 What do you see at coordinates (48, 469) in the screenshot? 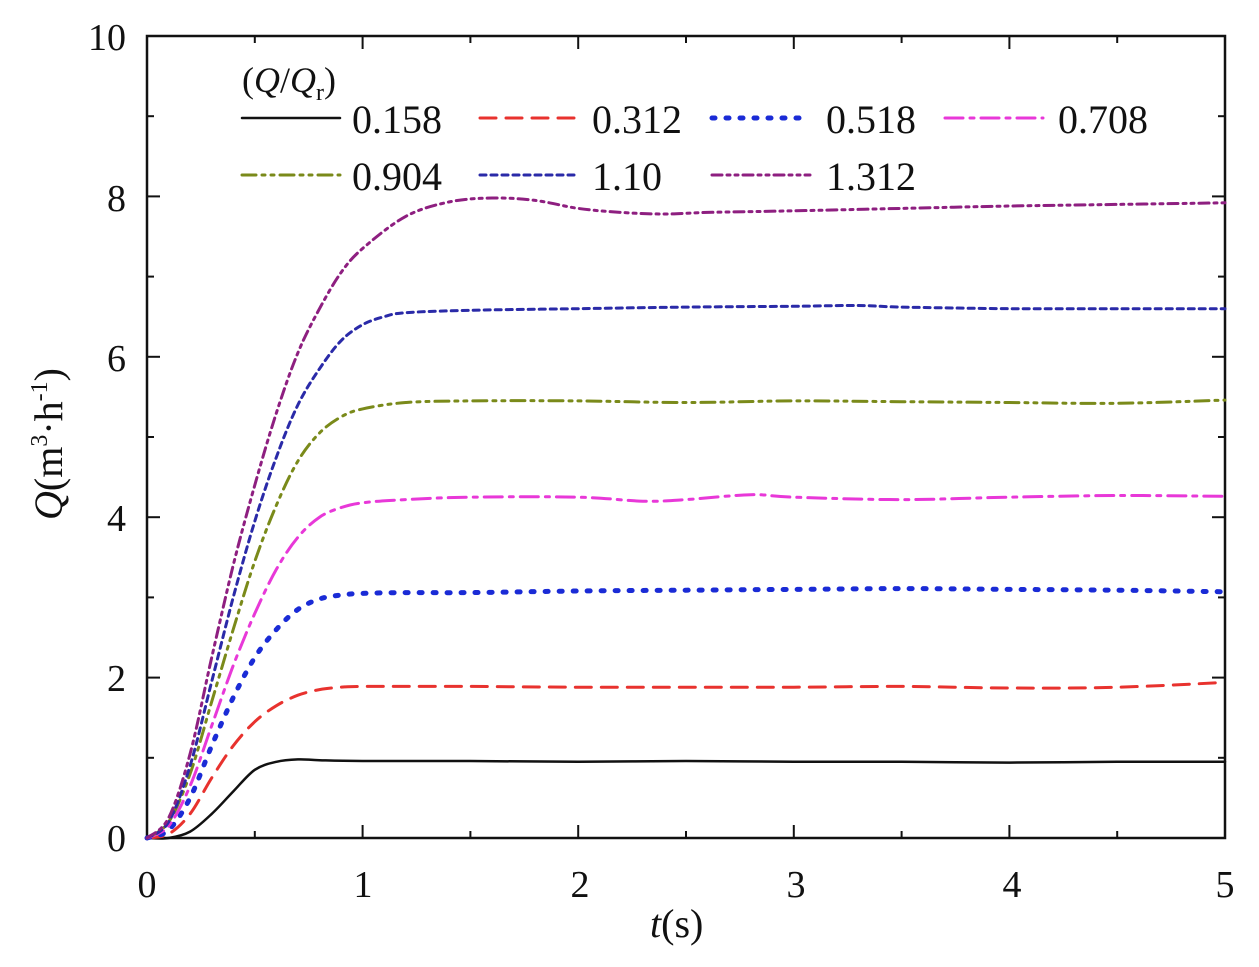
I see `y-axis-unit-open: (m` at bounding box center [48, 469].